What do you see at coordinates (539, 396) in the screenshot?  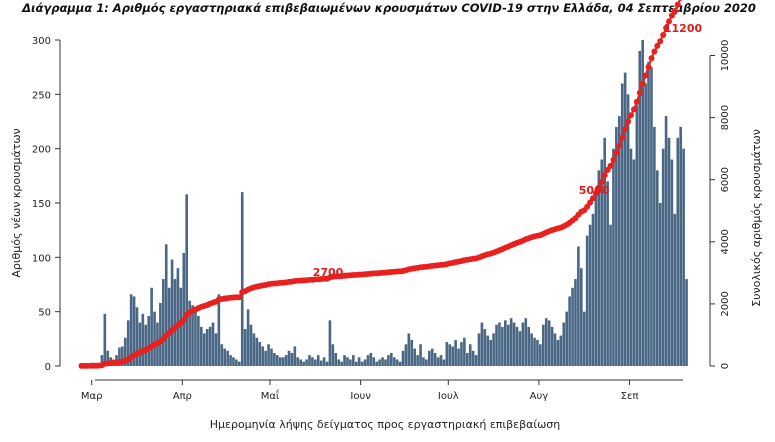 I see `x-tick-label: Αυγ` at bounding box center [539, 396].